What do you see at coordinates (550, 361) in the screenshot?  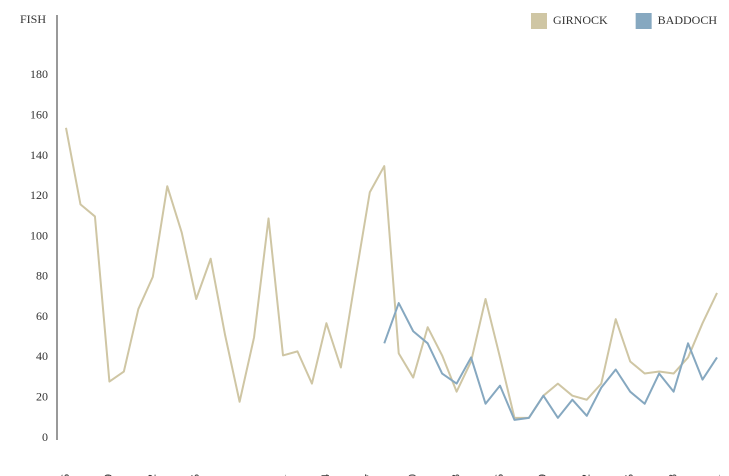 I see `series-line` at bounding box center [550, 361].